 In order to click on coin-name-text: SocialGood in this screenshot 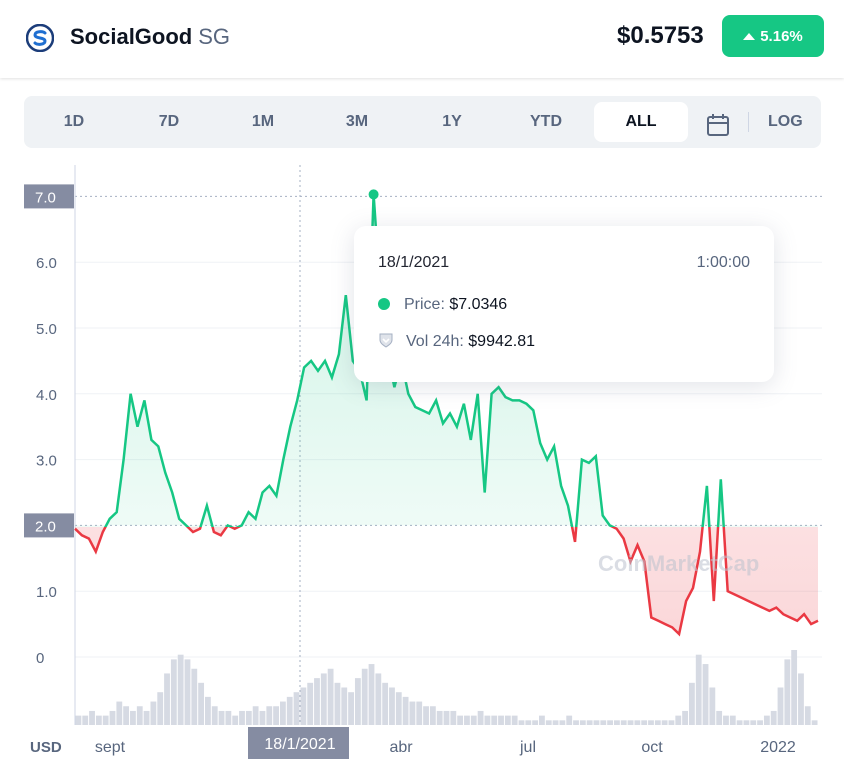, I will do `click(131, 36)`.